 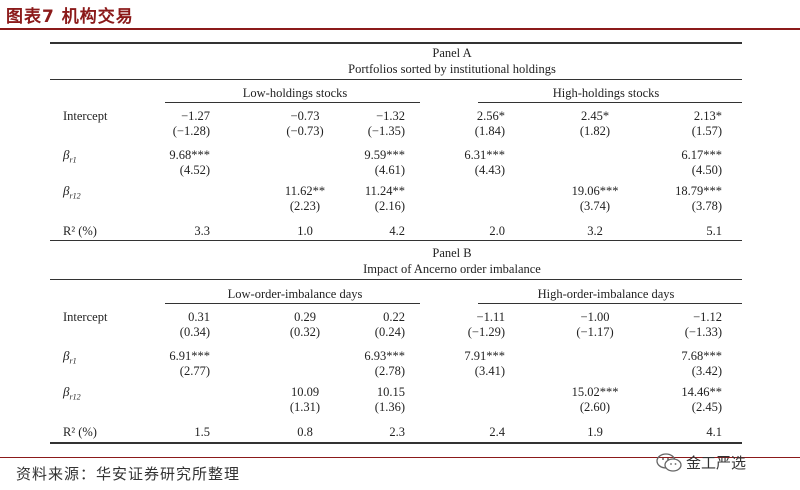 What do you see at coordinates (396, 43) in the screenshot?
I see `table-top-rule` at bounding box center [396, 43].